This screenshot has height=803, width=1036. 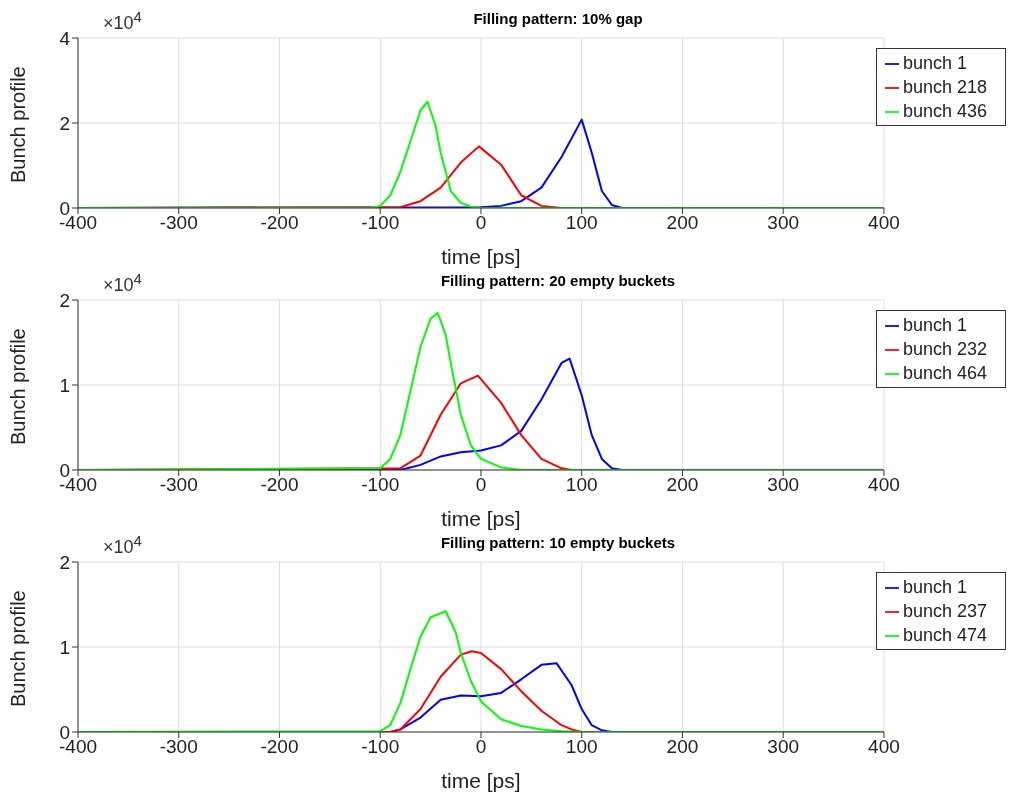 I want to click on y-tick-label: 4, so click(x=65, y=38).